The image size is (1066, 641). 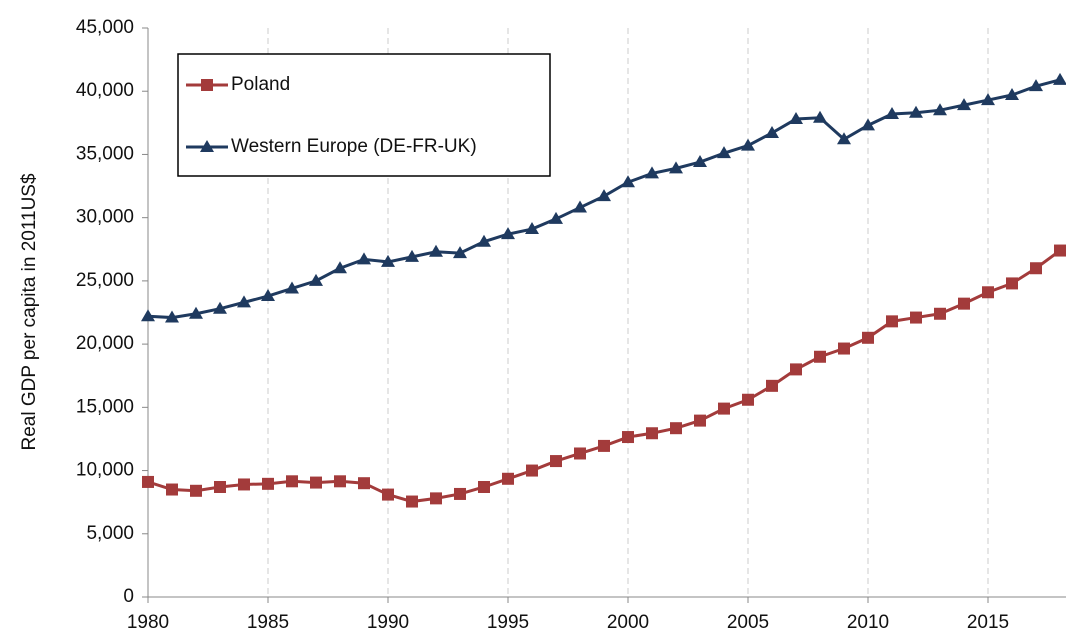 I want to click on x-tick-label: 1980, so click(x=148, y=622).